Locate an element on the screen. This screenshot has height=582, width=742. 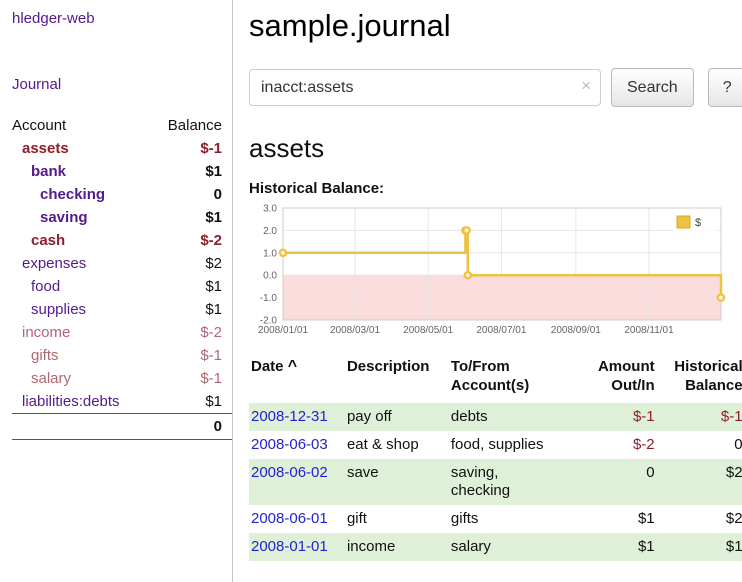
account-link: bank is located at coordinates (49, 171).